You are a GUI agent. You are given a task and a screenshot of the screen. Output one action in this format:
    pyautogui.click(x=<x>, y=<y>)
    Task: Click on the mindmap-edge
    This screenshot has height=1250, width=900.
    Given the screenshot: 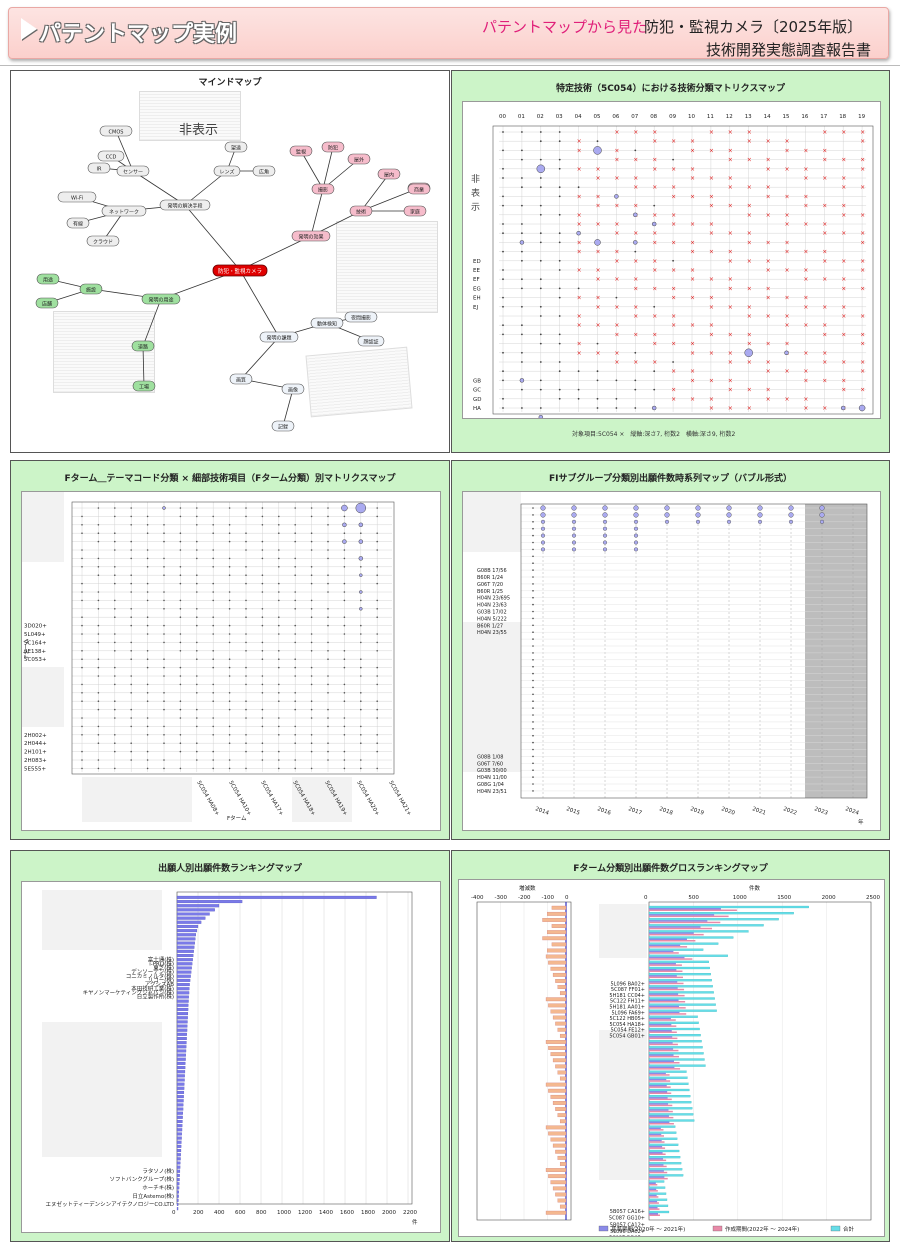 What is the action you would take?
    pyautogui.click(x=259, y=303)
    